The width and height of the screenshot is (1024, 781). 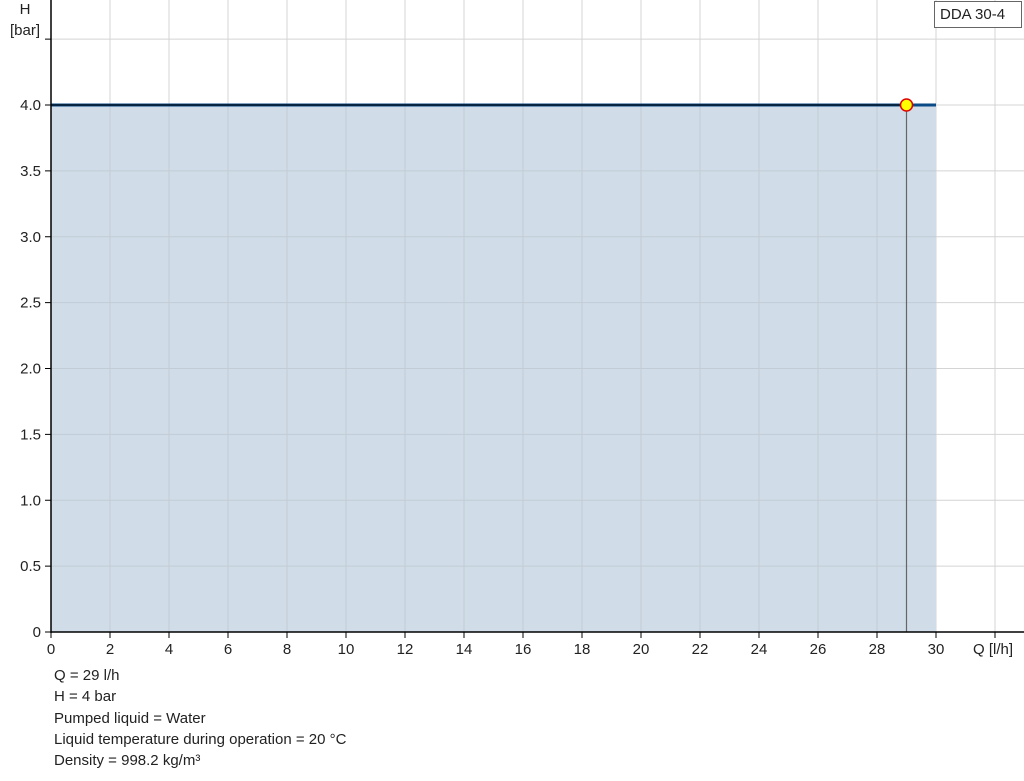 I want to click on info-flow: Q = 29 l/h, so click(x=87, y=675).